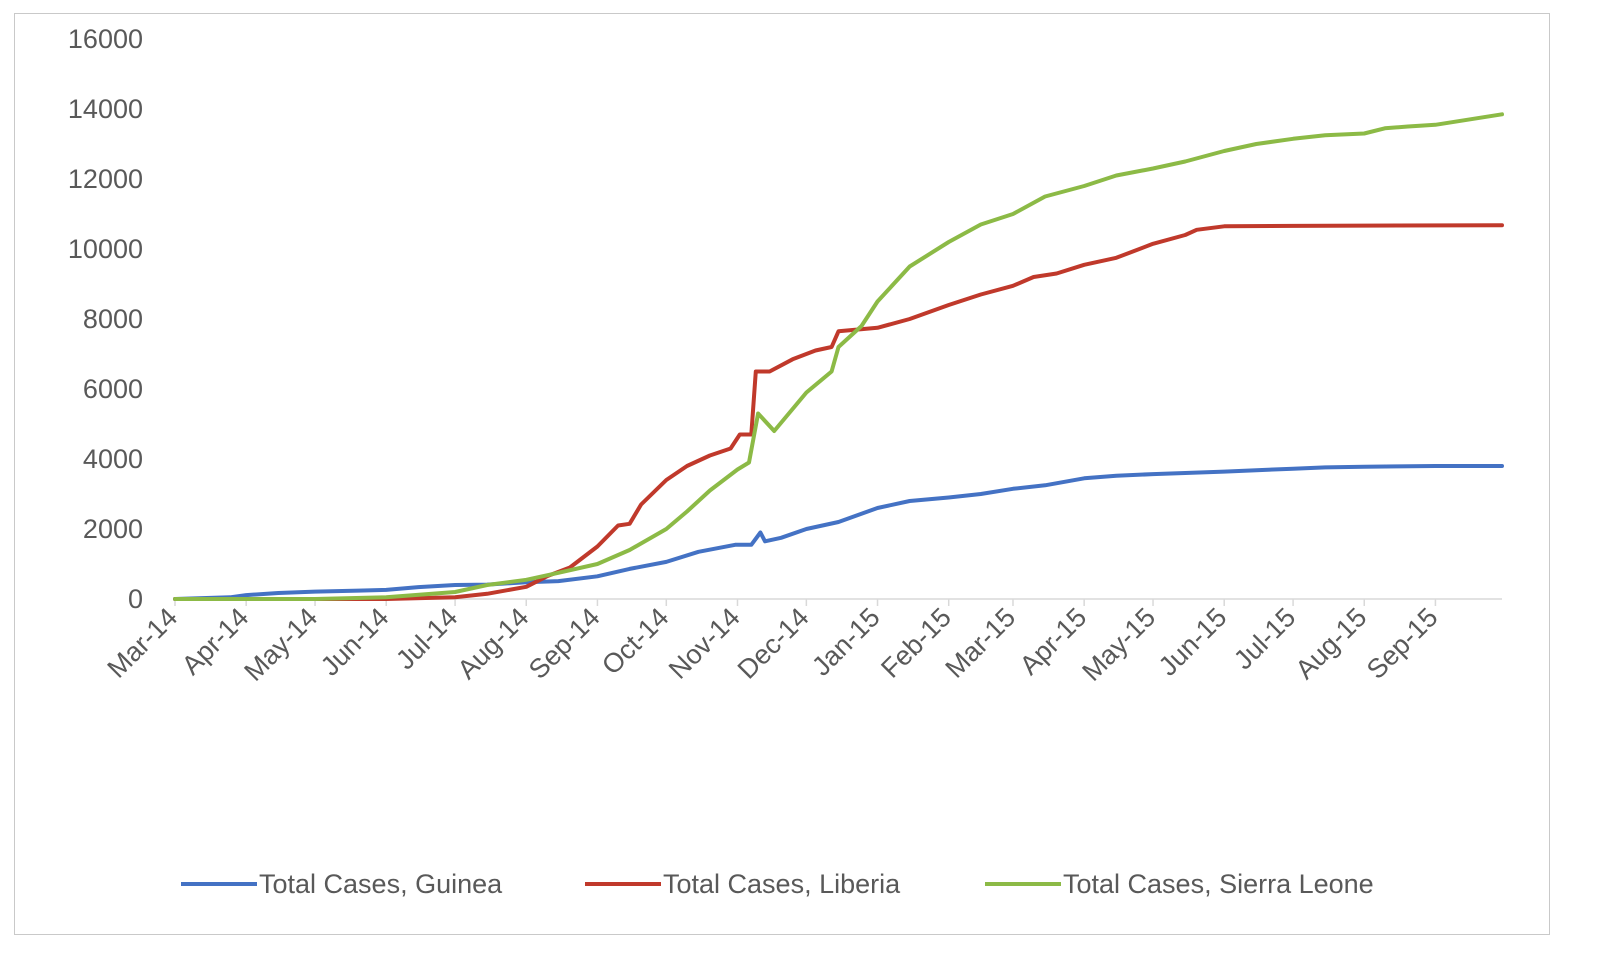  What do you see at coordinates (143, 643) in the screenshot?
I see `x-tick-label: Mar-14` at bounding box center [143, 643].